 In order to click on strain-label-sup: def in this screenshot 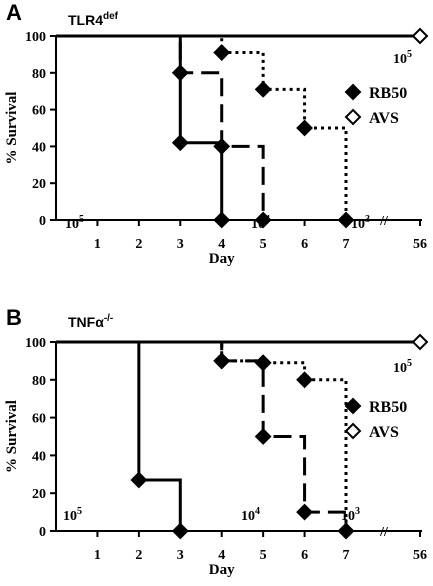, I will do `click(111, 16)`.